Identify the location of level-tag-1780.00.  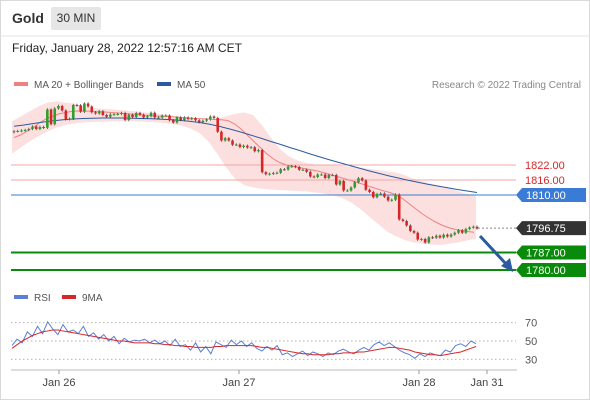
(551, 270).